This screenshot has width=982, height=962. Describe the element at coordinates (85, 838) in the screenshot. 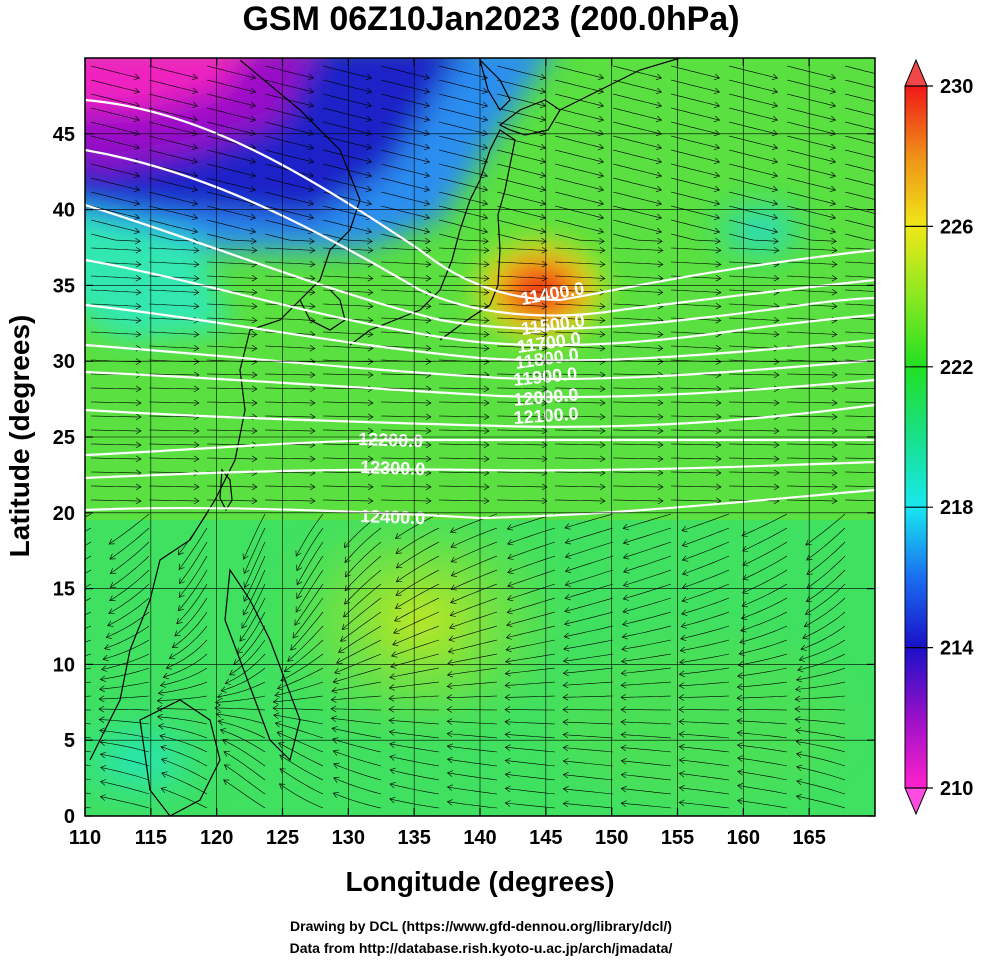

I see `x-tick-label: 110` at that location.